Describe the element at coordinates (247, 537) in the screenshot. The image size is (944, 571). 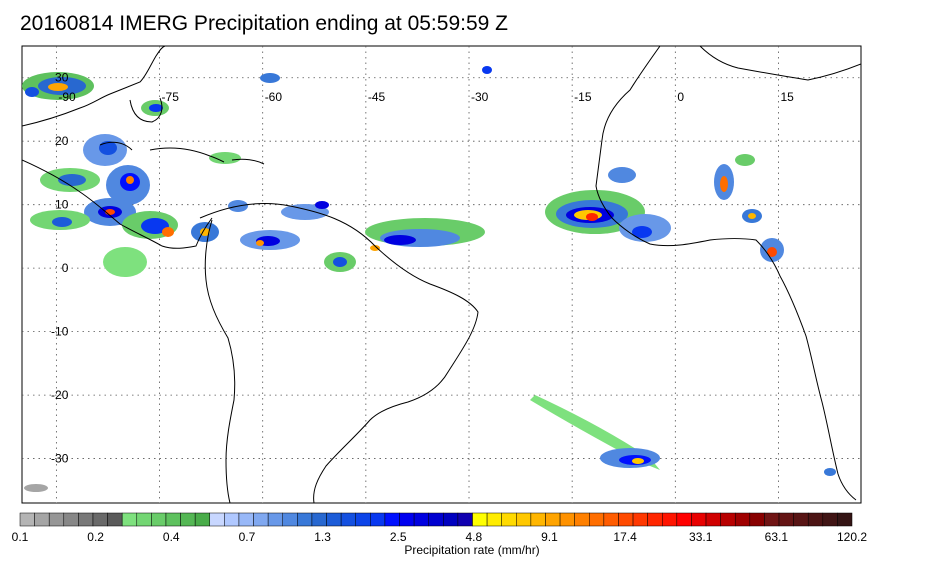
I see `colorbar-tick-label: 0.7` at that location.